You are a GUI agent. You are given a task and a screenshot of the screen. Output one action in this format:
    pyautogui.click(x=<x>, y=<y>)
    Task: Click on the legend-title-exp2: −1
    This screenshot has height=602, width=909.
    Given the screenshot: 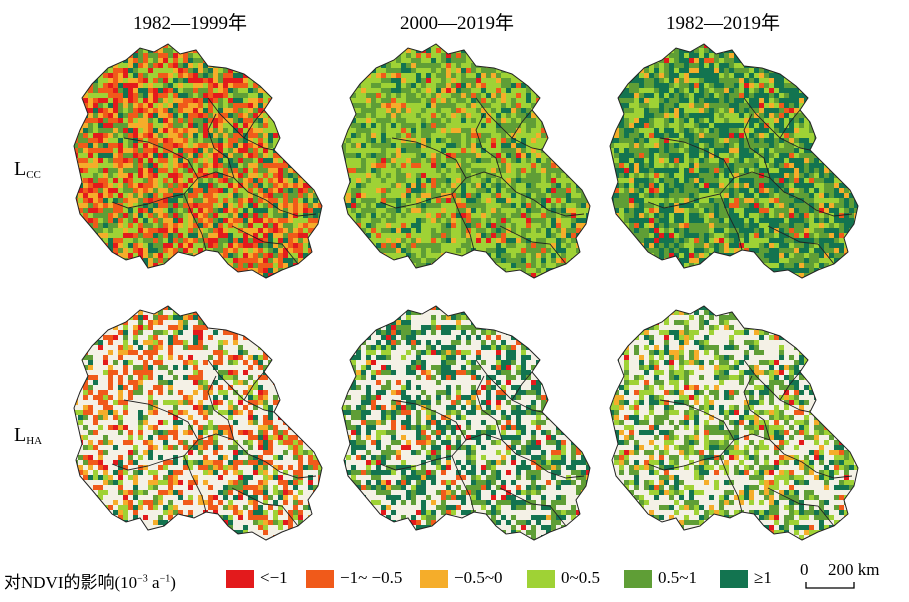 What is the action you would take?
    pyautogui.click(x=165, y=579)
    